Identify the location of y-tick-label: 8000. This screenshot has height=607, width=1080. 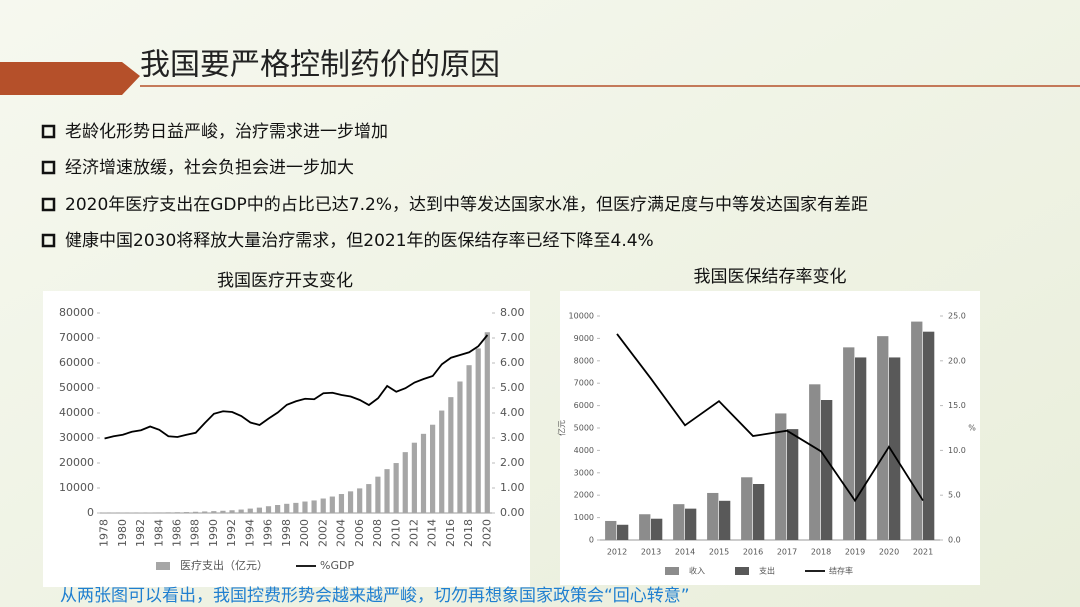
(584, 360).